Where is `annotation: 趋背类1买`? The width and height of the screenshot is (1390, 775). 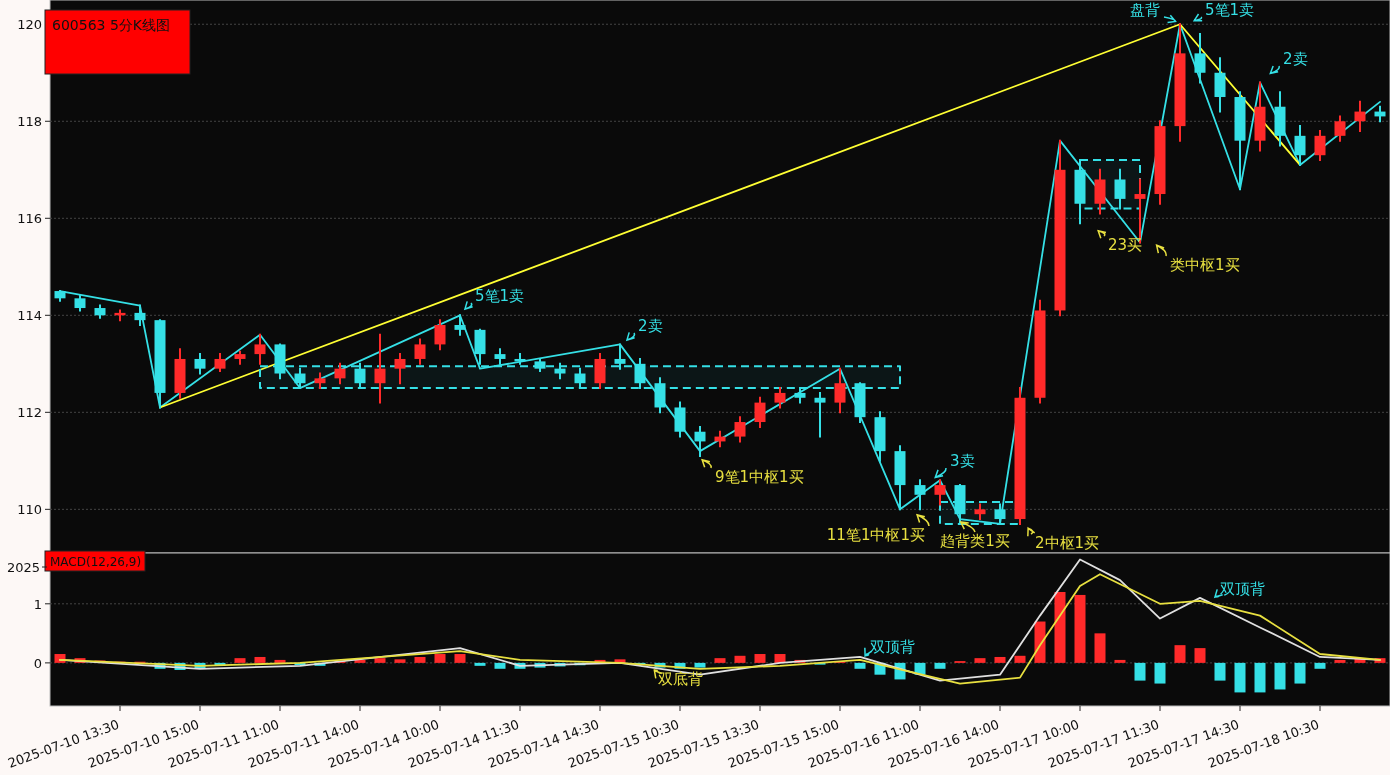
annotation: 趋背类1买 is located at coordinates (975, 541).